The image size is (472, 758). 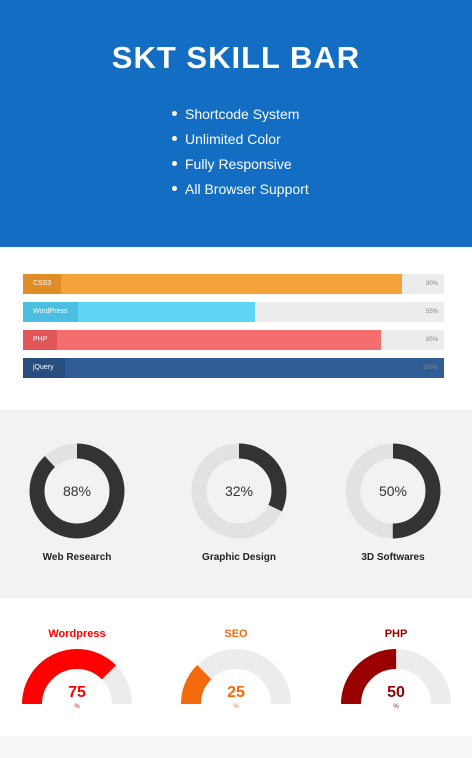 I want to click on donut-value: 32%, so click(x=239, y=491).